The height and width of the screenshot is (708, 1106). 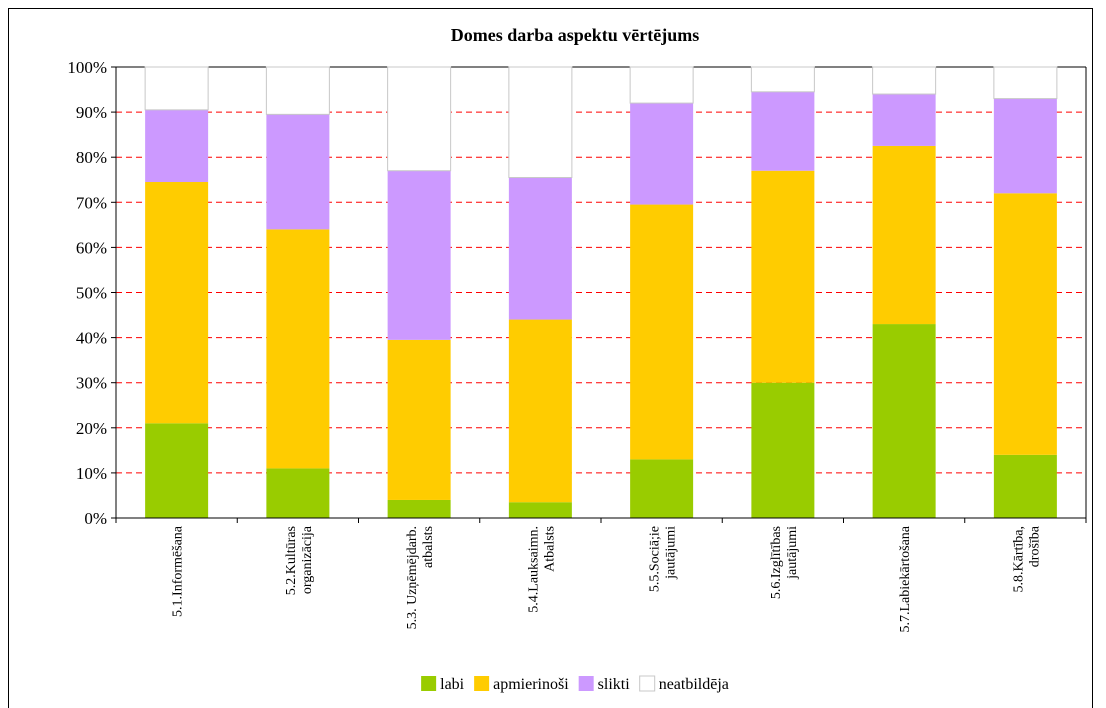 I want to click on x-category-label: 5.7.Labiekārtošana, so click(x=905, y=578).